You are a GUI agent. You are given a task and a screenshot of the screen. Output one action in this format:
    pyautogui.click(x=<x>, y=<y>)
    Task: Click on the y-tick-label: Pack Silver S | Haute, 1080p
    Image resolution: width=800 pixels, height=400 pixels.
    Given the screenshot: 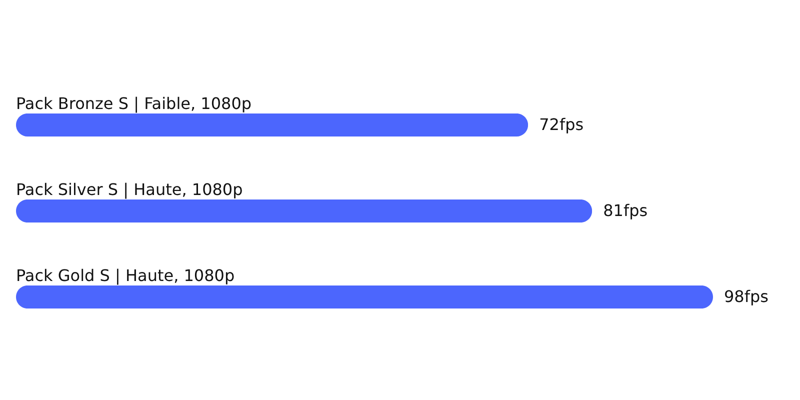 What is the action you would take?
    pyautogui.click(x=129, y=189)
    